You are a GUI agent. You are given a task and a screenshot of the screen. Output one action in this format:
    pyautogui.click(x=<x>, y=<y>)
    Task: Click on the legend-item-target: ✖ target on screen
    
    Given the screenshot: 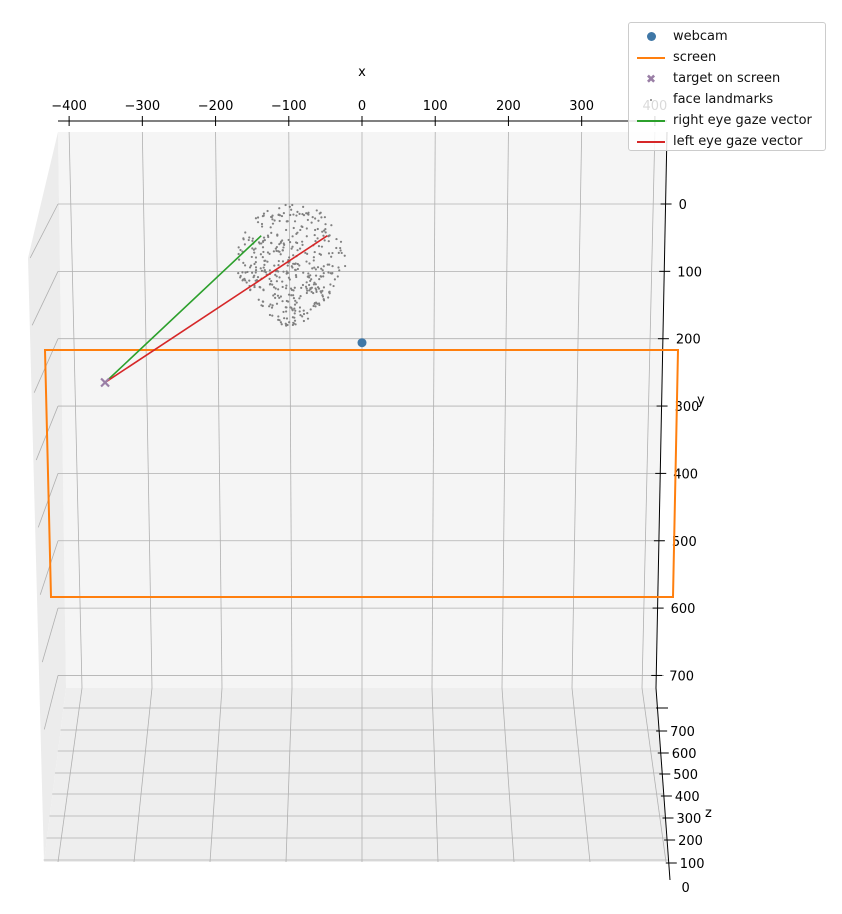 What is the action you would take?
    pyautogui.click(x=727, y=78)
    